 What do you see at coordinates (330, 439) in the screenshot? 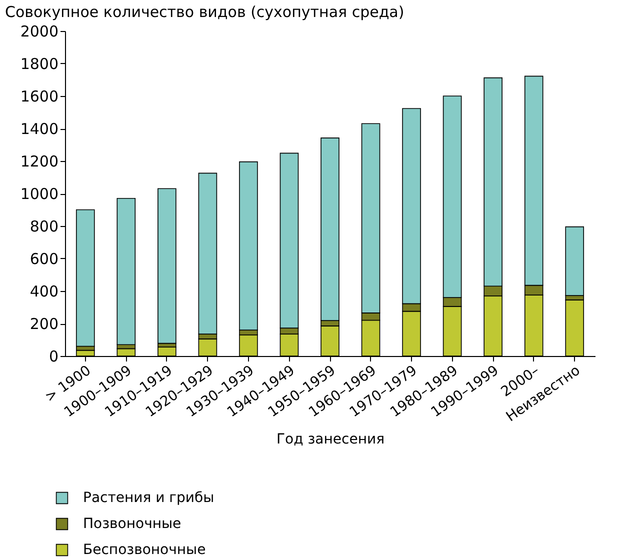
I see `x-axis-title: Год занесения` at bounding box center [330, 439].